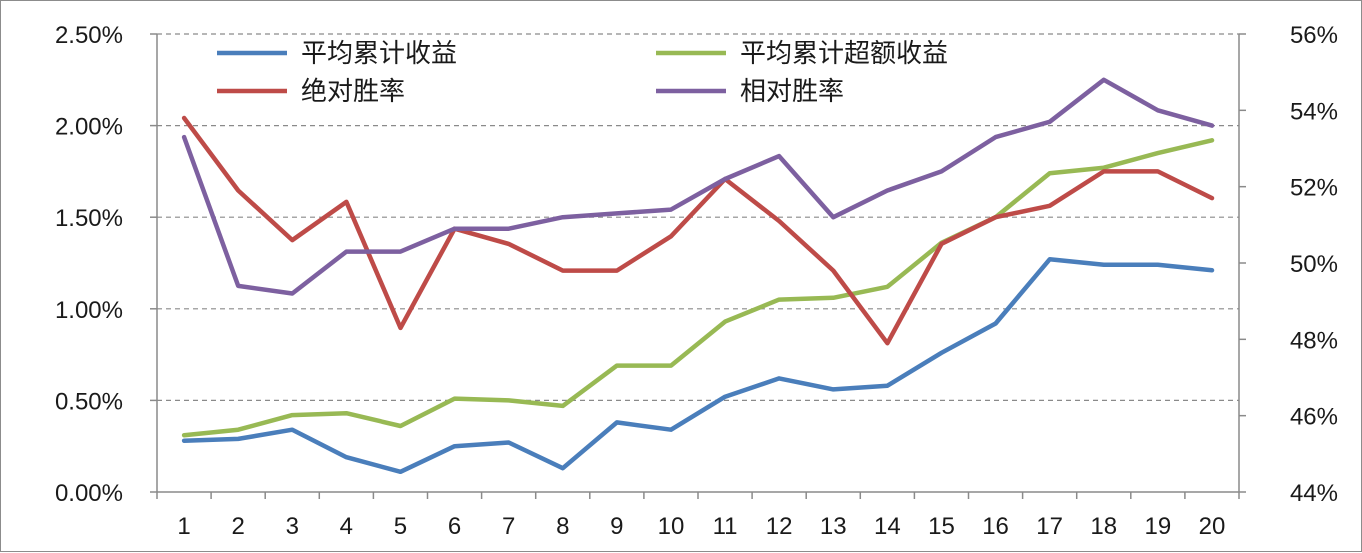 The height and width of the screenshot is (553, 1362). I want to click on right-axis-tick-label: 50%, so click(1314, 264).